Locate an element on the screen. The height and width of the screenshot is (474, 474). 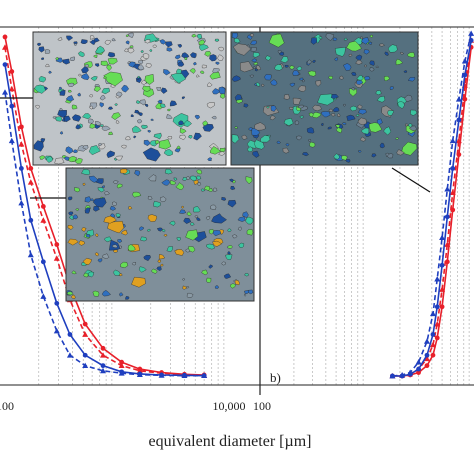
micrograph-top-right is located at coordinates (324, 98).